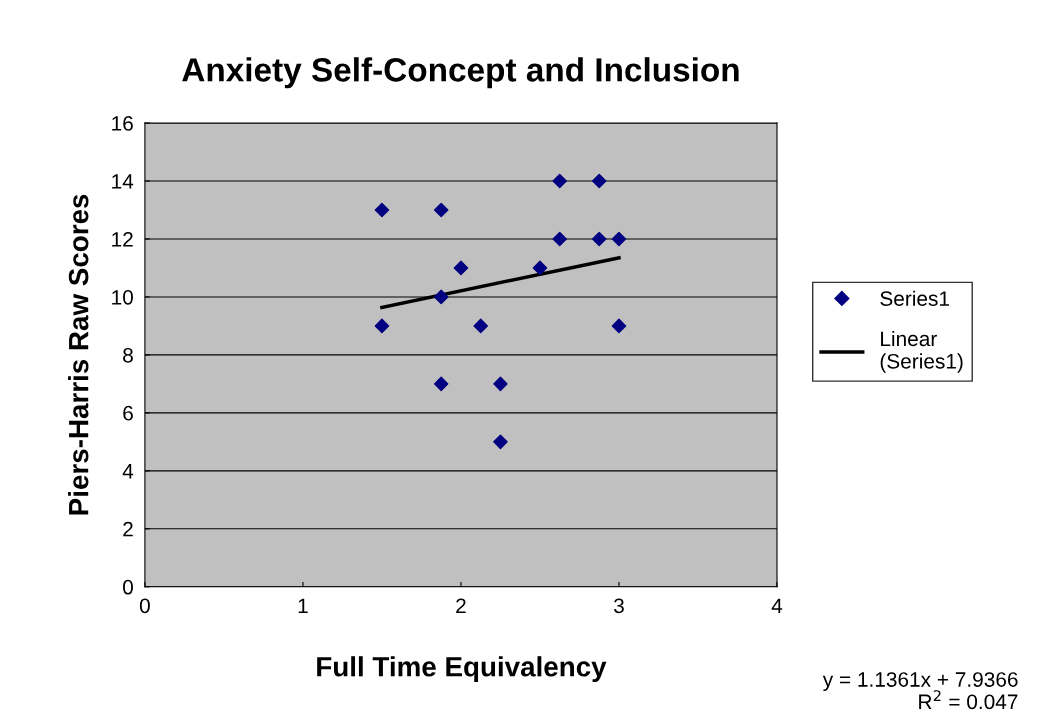  Describe the element at coordinates (128, 471) in the screenshot. I see `y-tick-label: 4` at that location.